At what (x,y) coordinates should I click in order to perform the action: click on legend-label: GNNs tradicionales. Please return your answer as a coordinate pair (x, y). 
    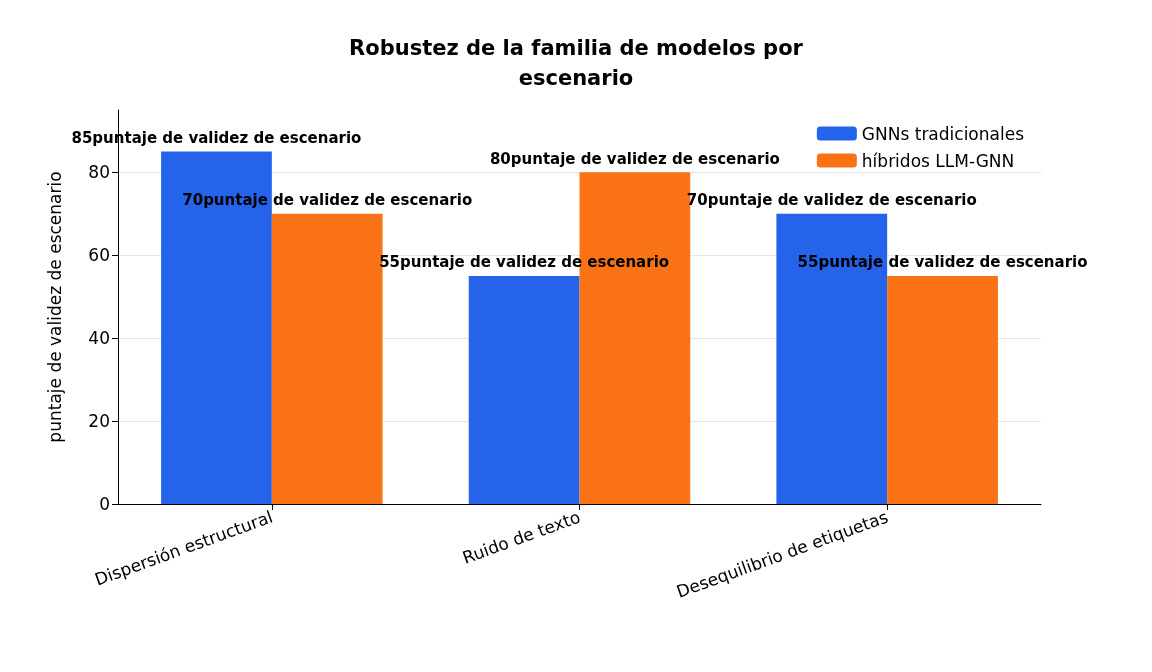
    Looking at the image, I should click on (943, 133).